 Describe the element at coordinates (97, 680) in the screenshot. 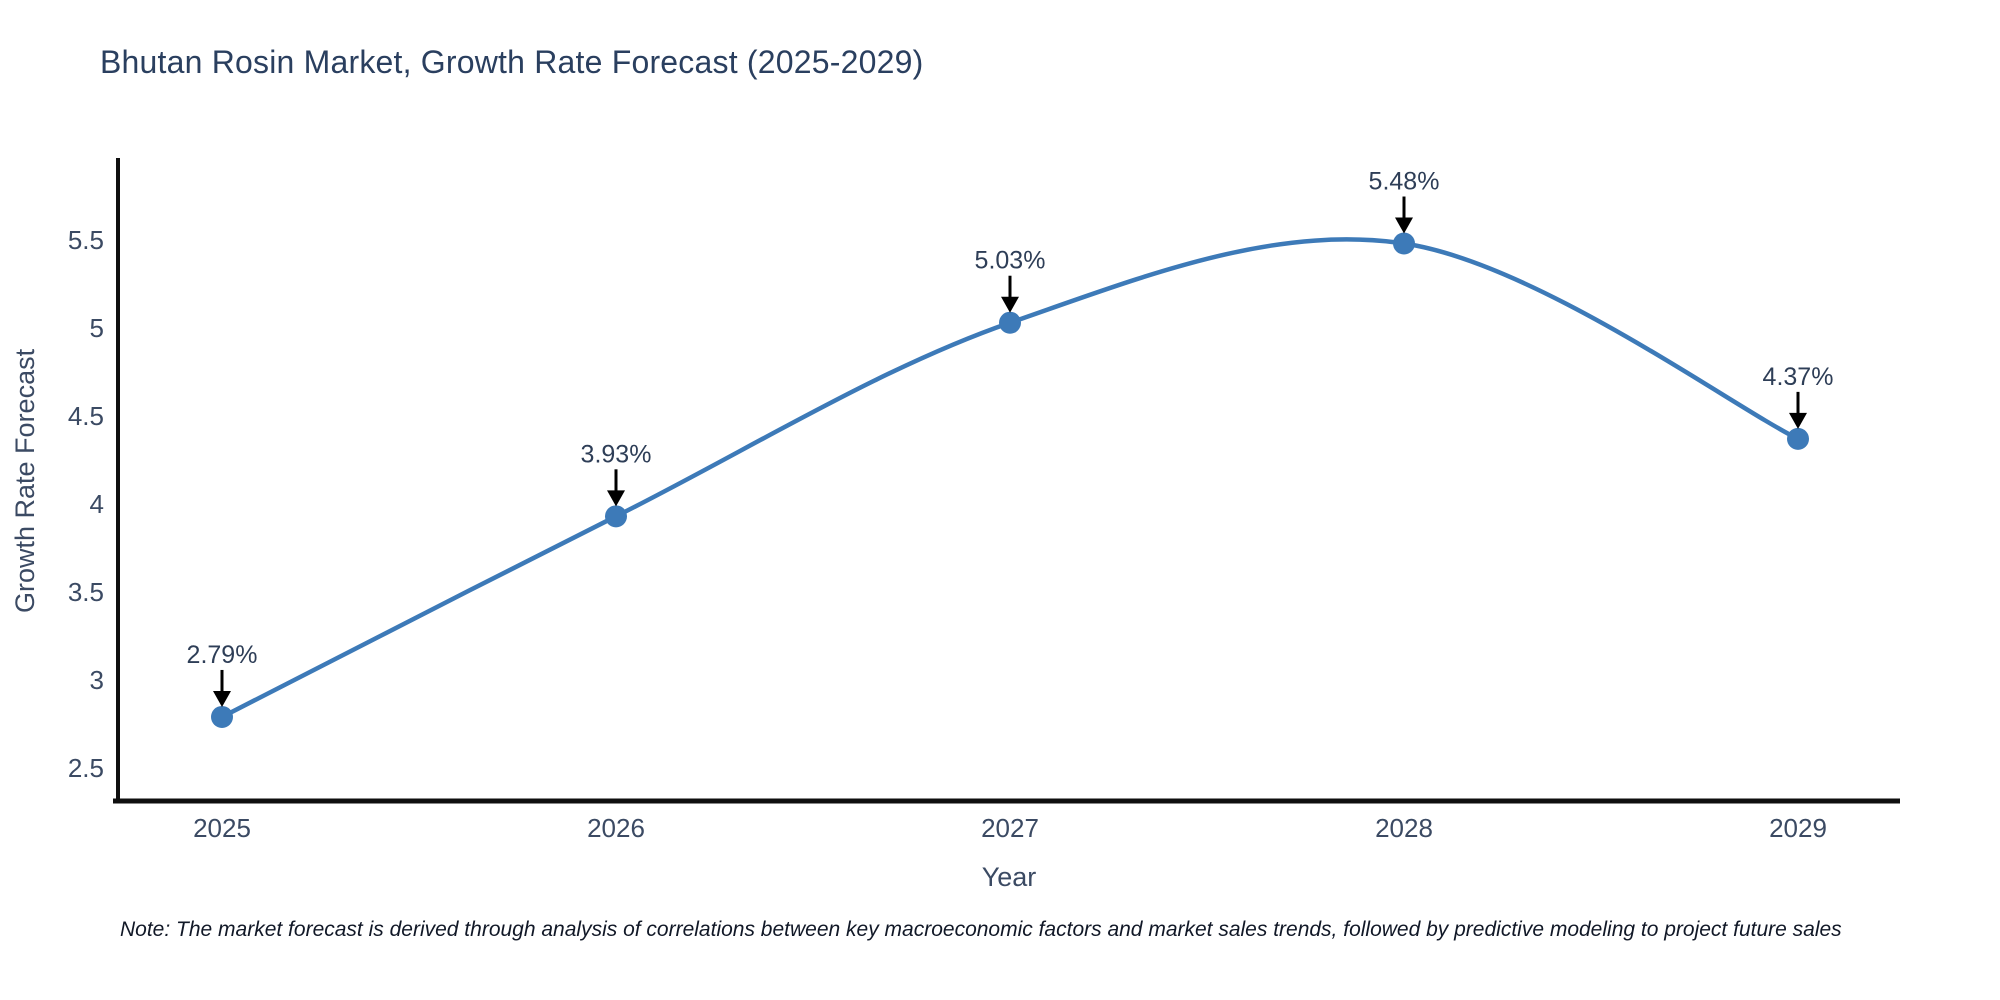

I see `y-tick-label: 3` at that location.